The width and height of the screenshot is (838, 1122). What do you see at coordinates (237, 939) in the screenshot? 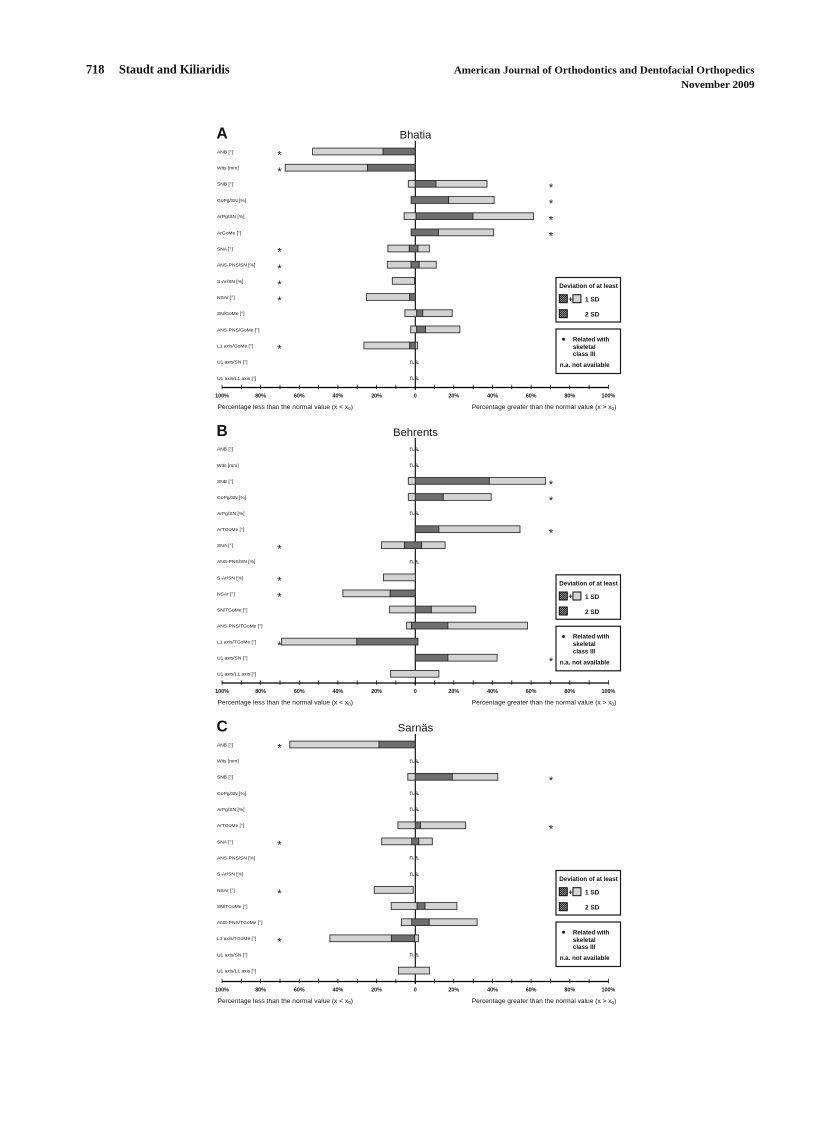
I see `svg-text: L1 axis/TGoMe [°]` at bounding box center [237, 939].